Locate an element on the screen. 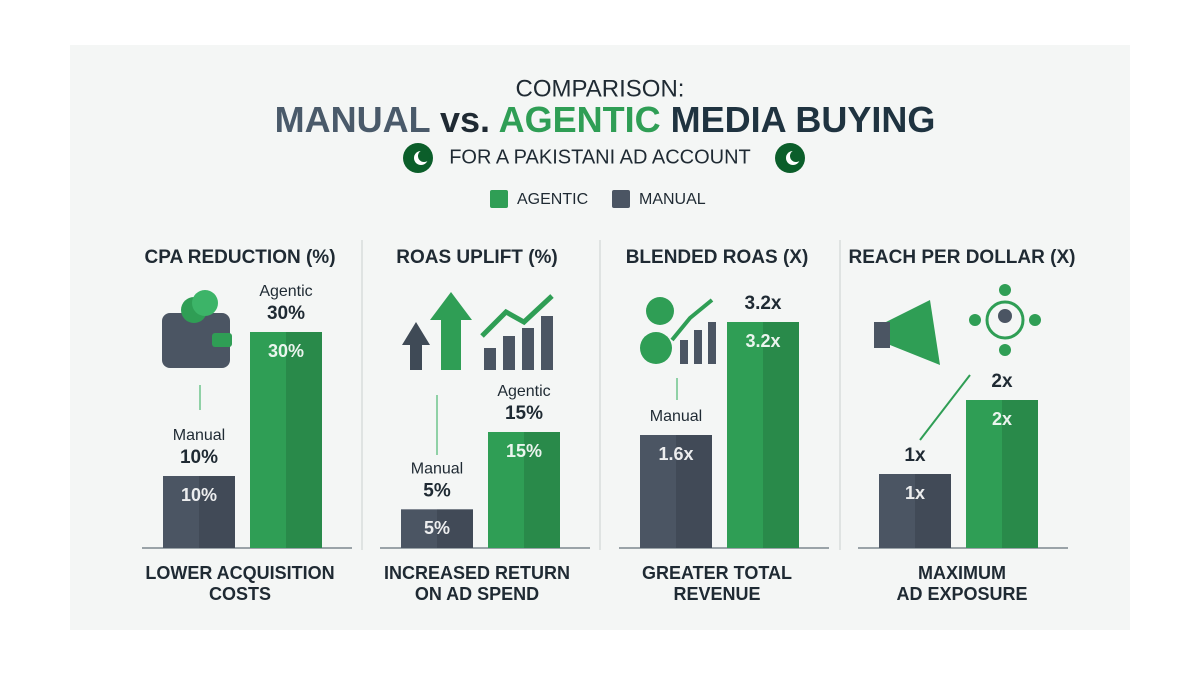 This screenshot has height=675, width=1200. bar-value-inner: 5% is located at coordinates (437, 528).